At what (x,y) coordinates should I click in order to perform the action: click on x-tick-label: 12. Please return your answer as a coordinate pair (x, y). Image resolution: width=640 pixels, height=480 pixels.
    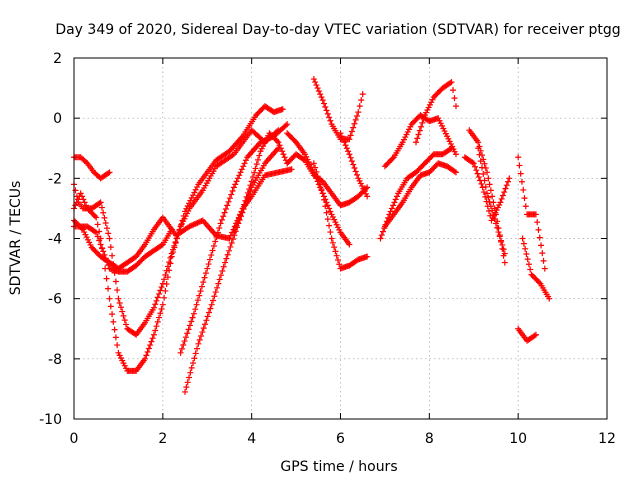
    Looking at the image, I should click on (607, 439).